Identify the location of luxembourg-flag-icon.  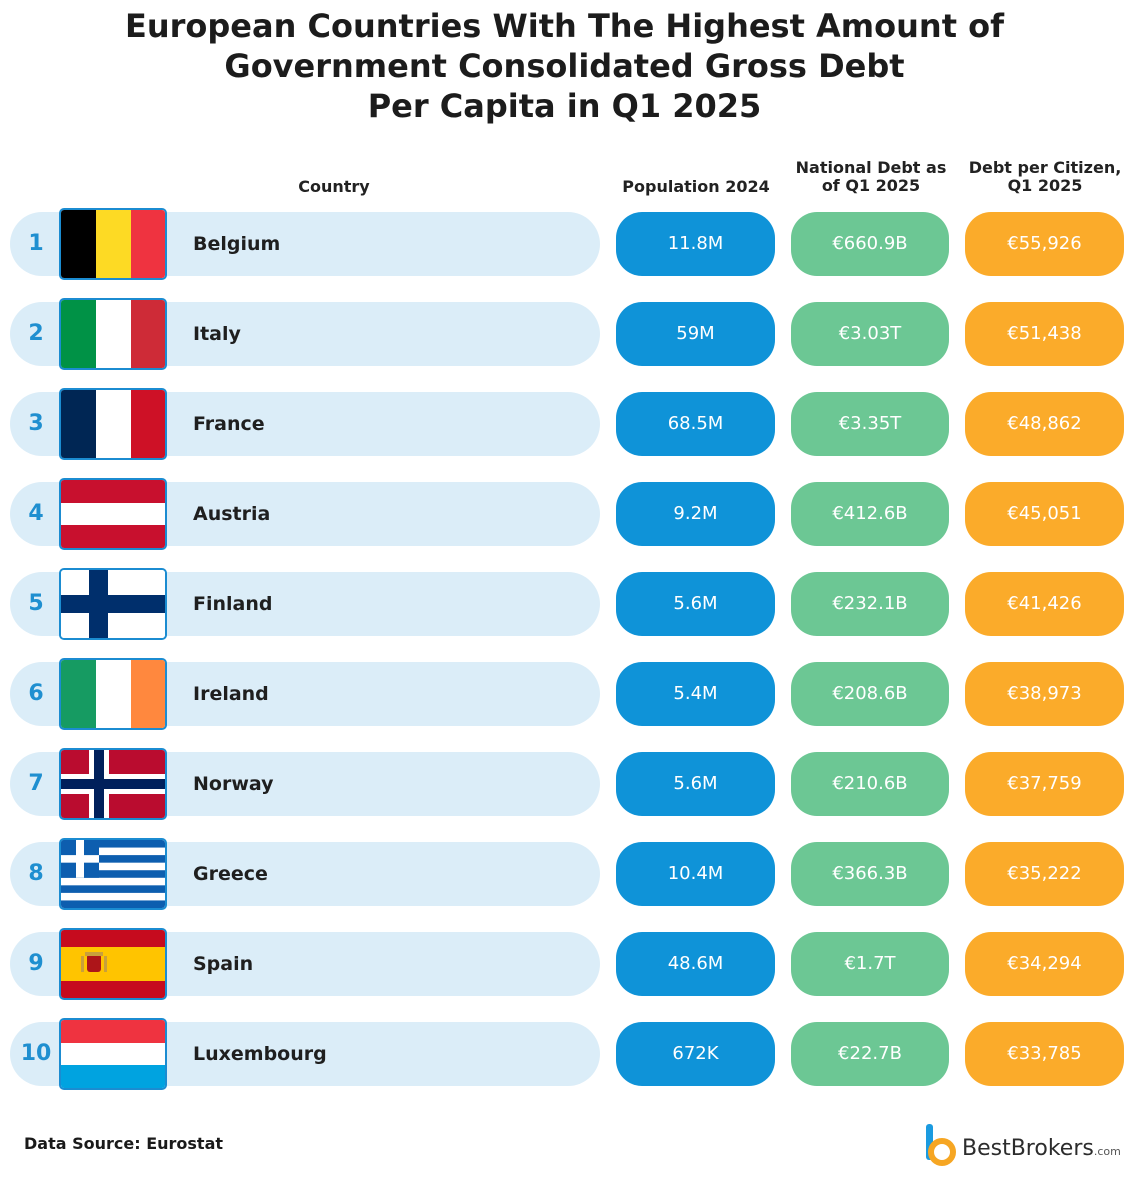
(113, 1054).